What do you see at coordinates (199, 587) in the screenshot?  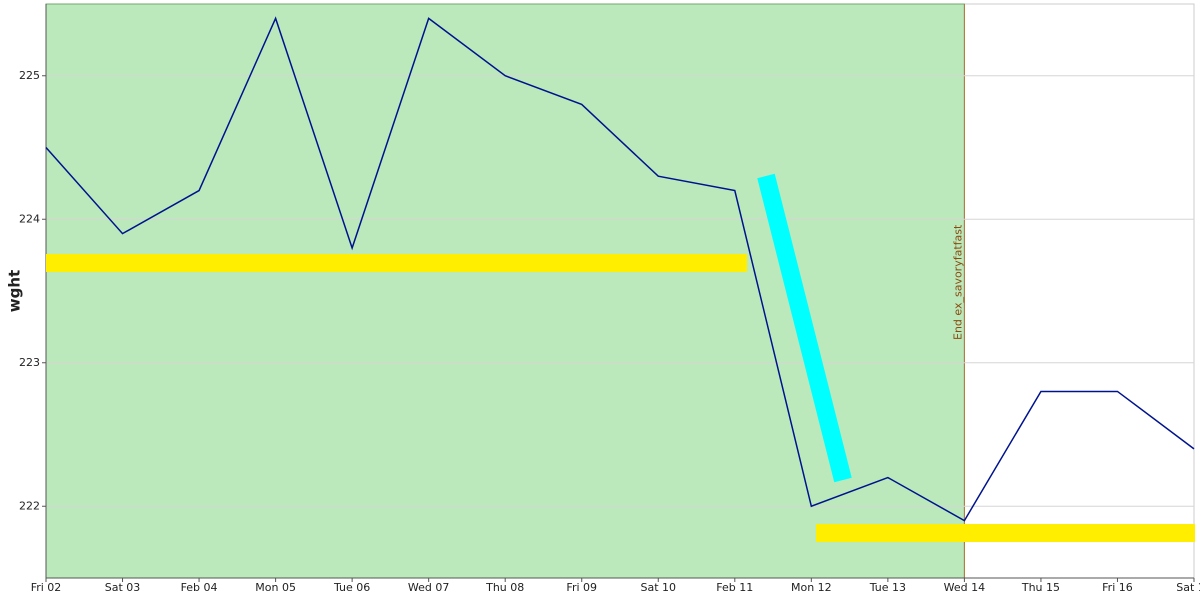 I see `x-tick-label: Feb 04` at bounding box center [199, 587].